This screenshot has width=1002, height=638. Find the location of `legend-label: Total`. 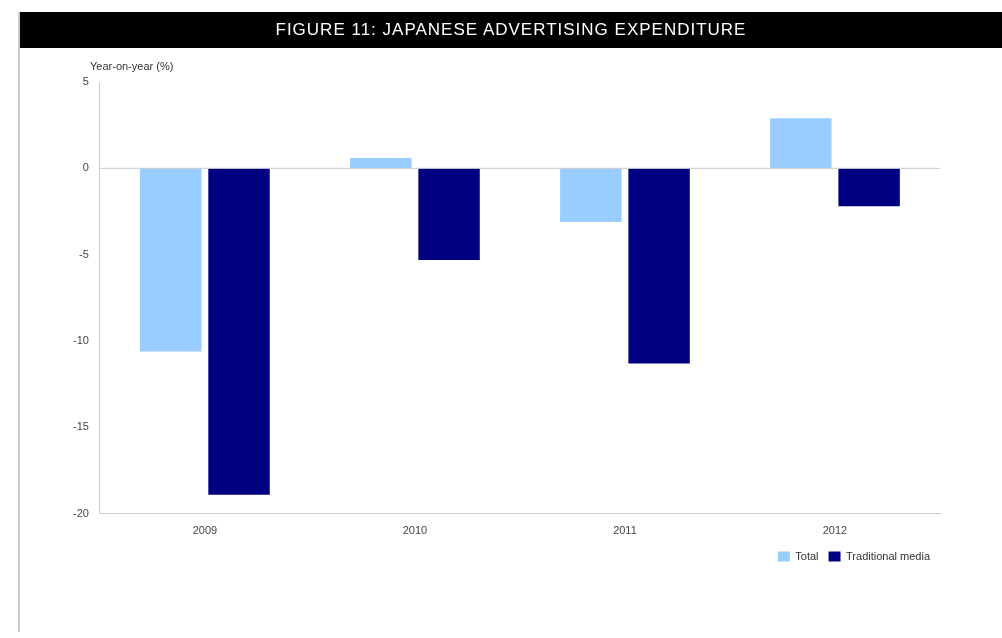

legend-label: Total is located at coordinates (807, 555).